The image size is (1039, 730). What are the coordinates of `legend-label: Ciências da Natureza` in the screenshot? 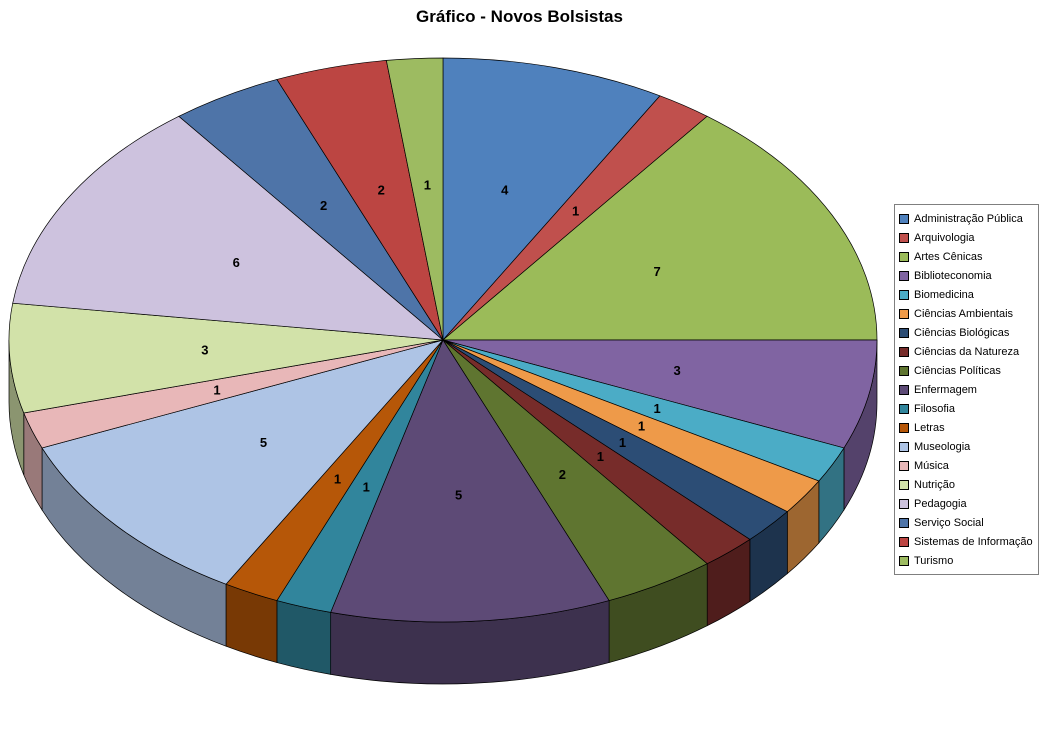 It's located at (967, 351).